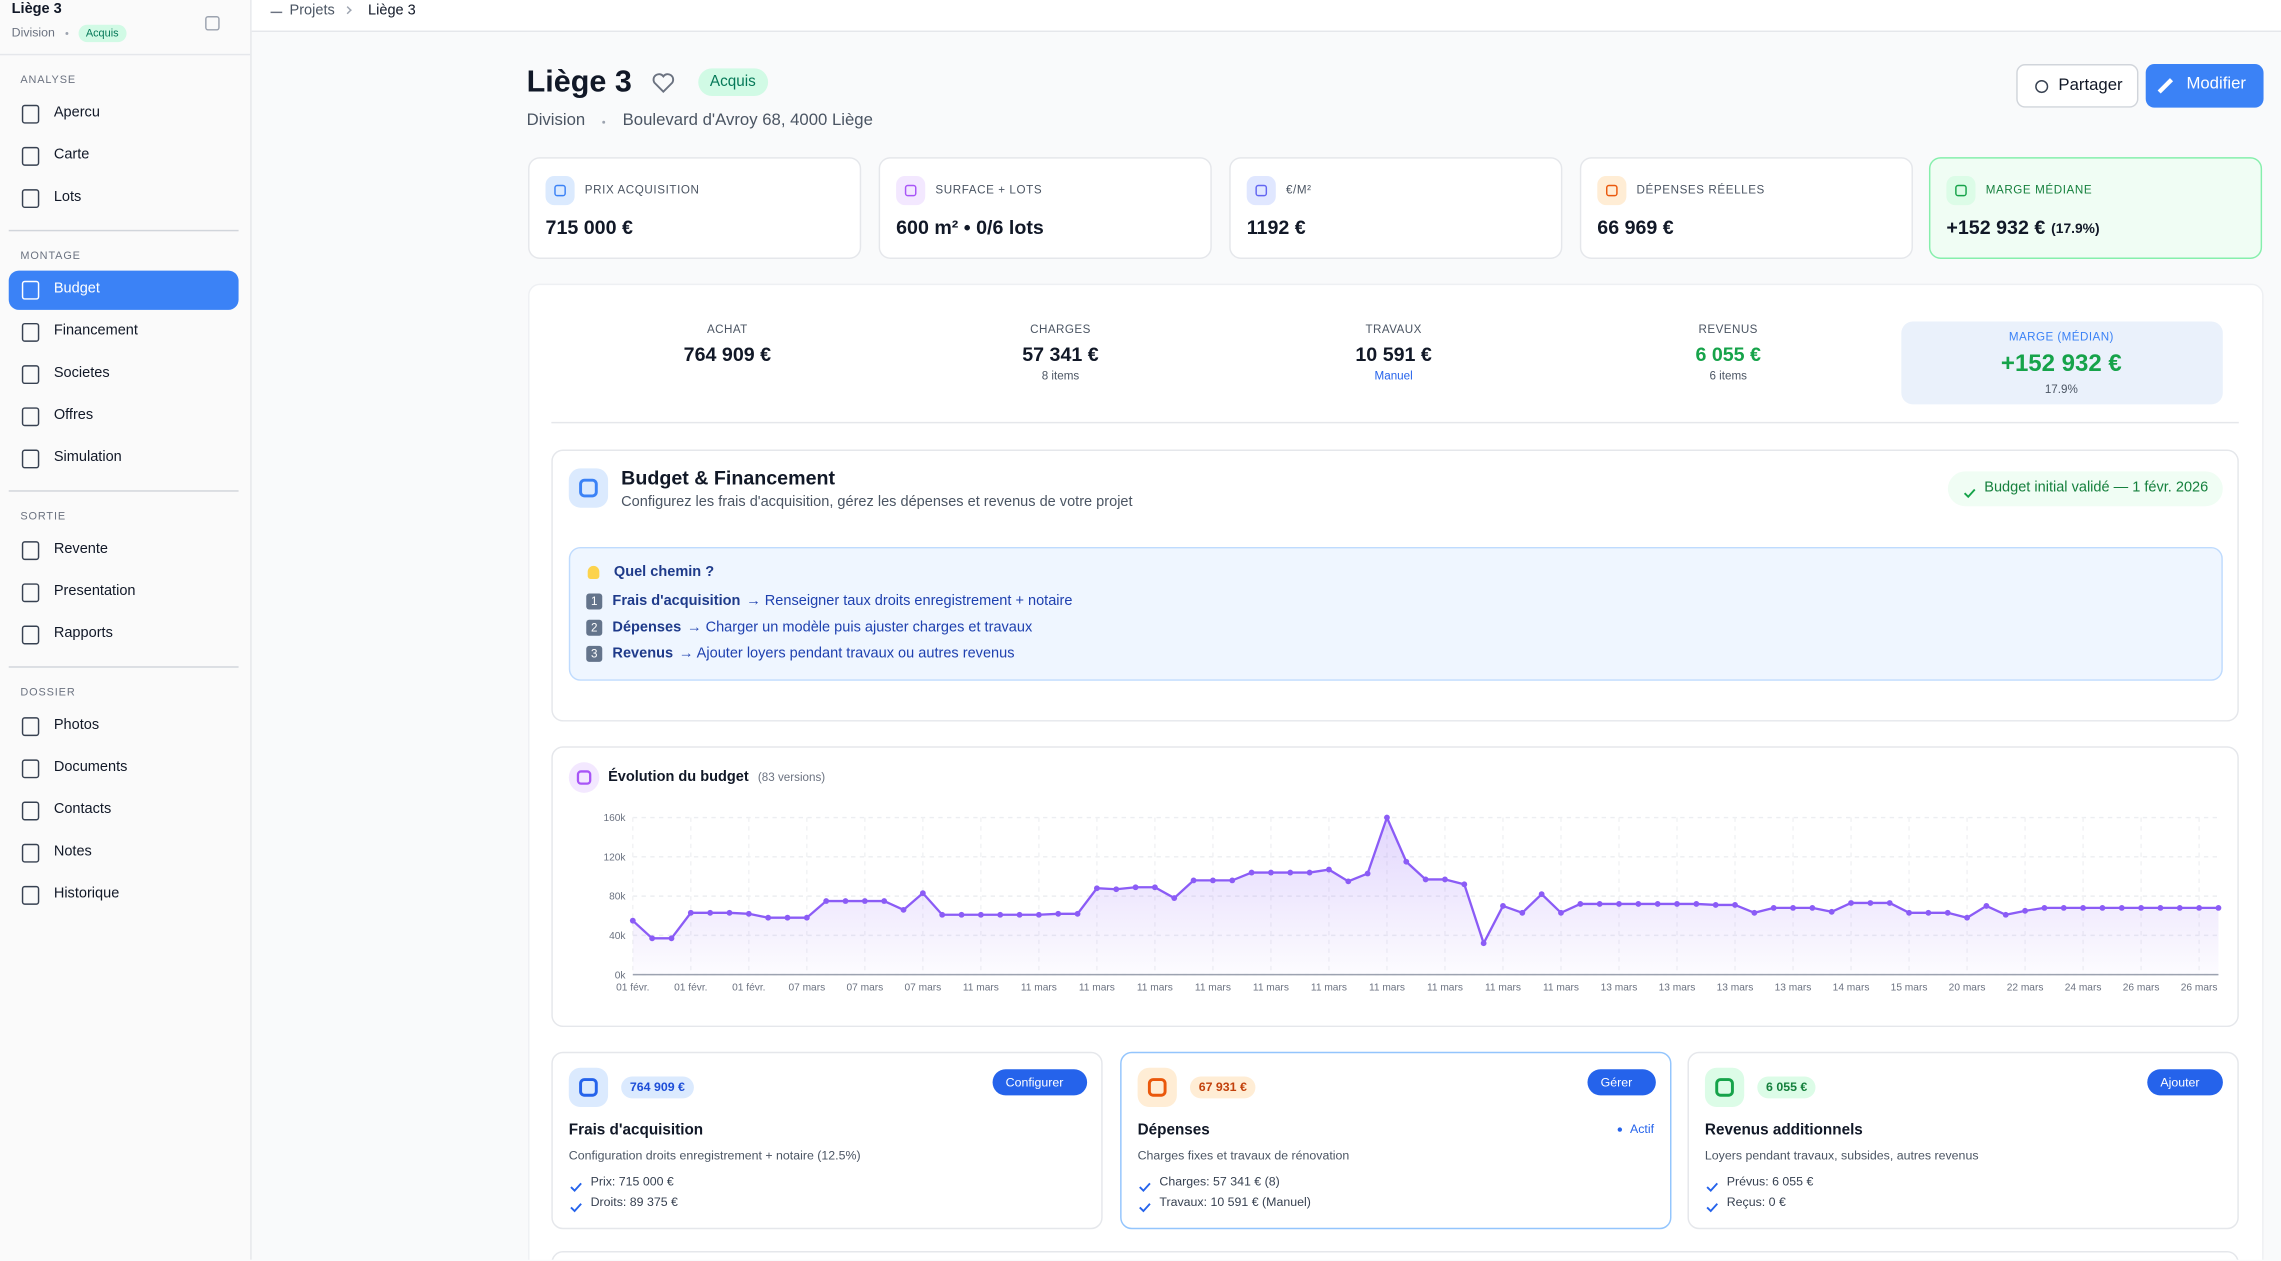  Describe the element at coordinates (124, 767) in the screenshot. I see `nav-item: Documents` at that location.